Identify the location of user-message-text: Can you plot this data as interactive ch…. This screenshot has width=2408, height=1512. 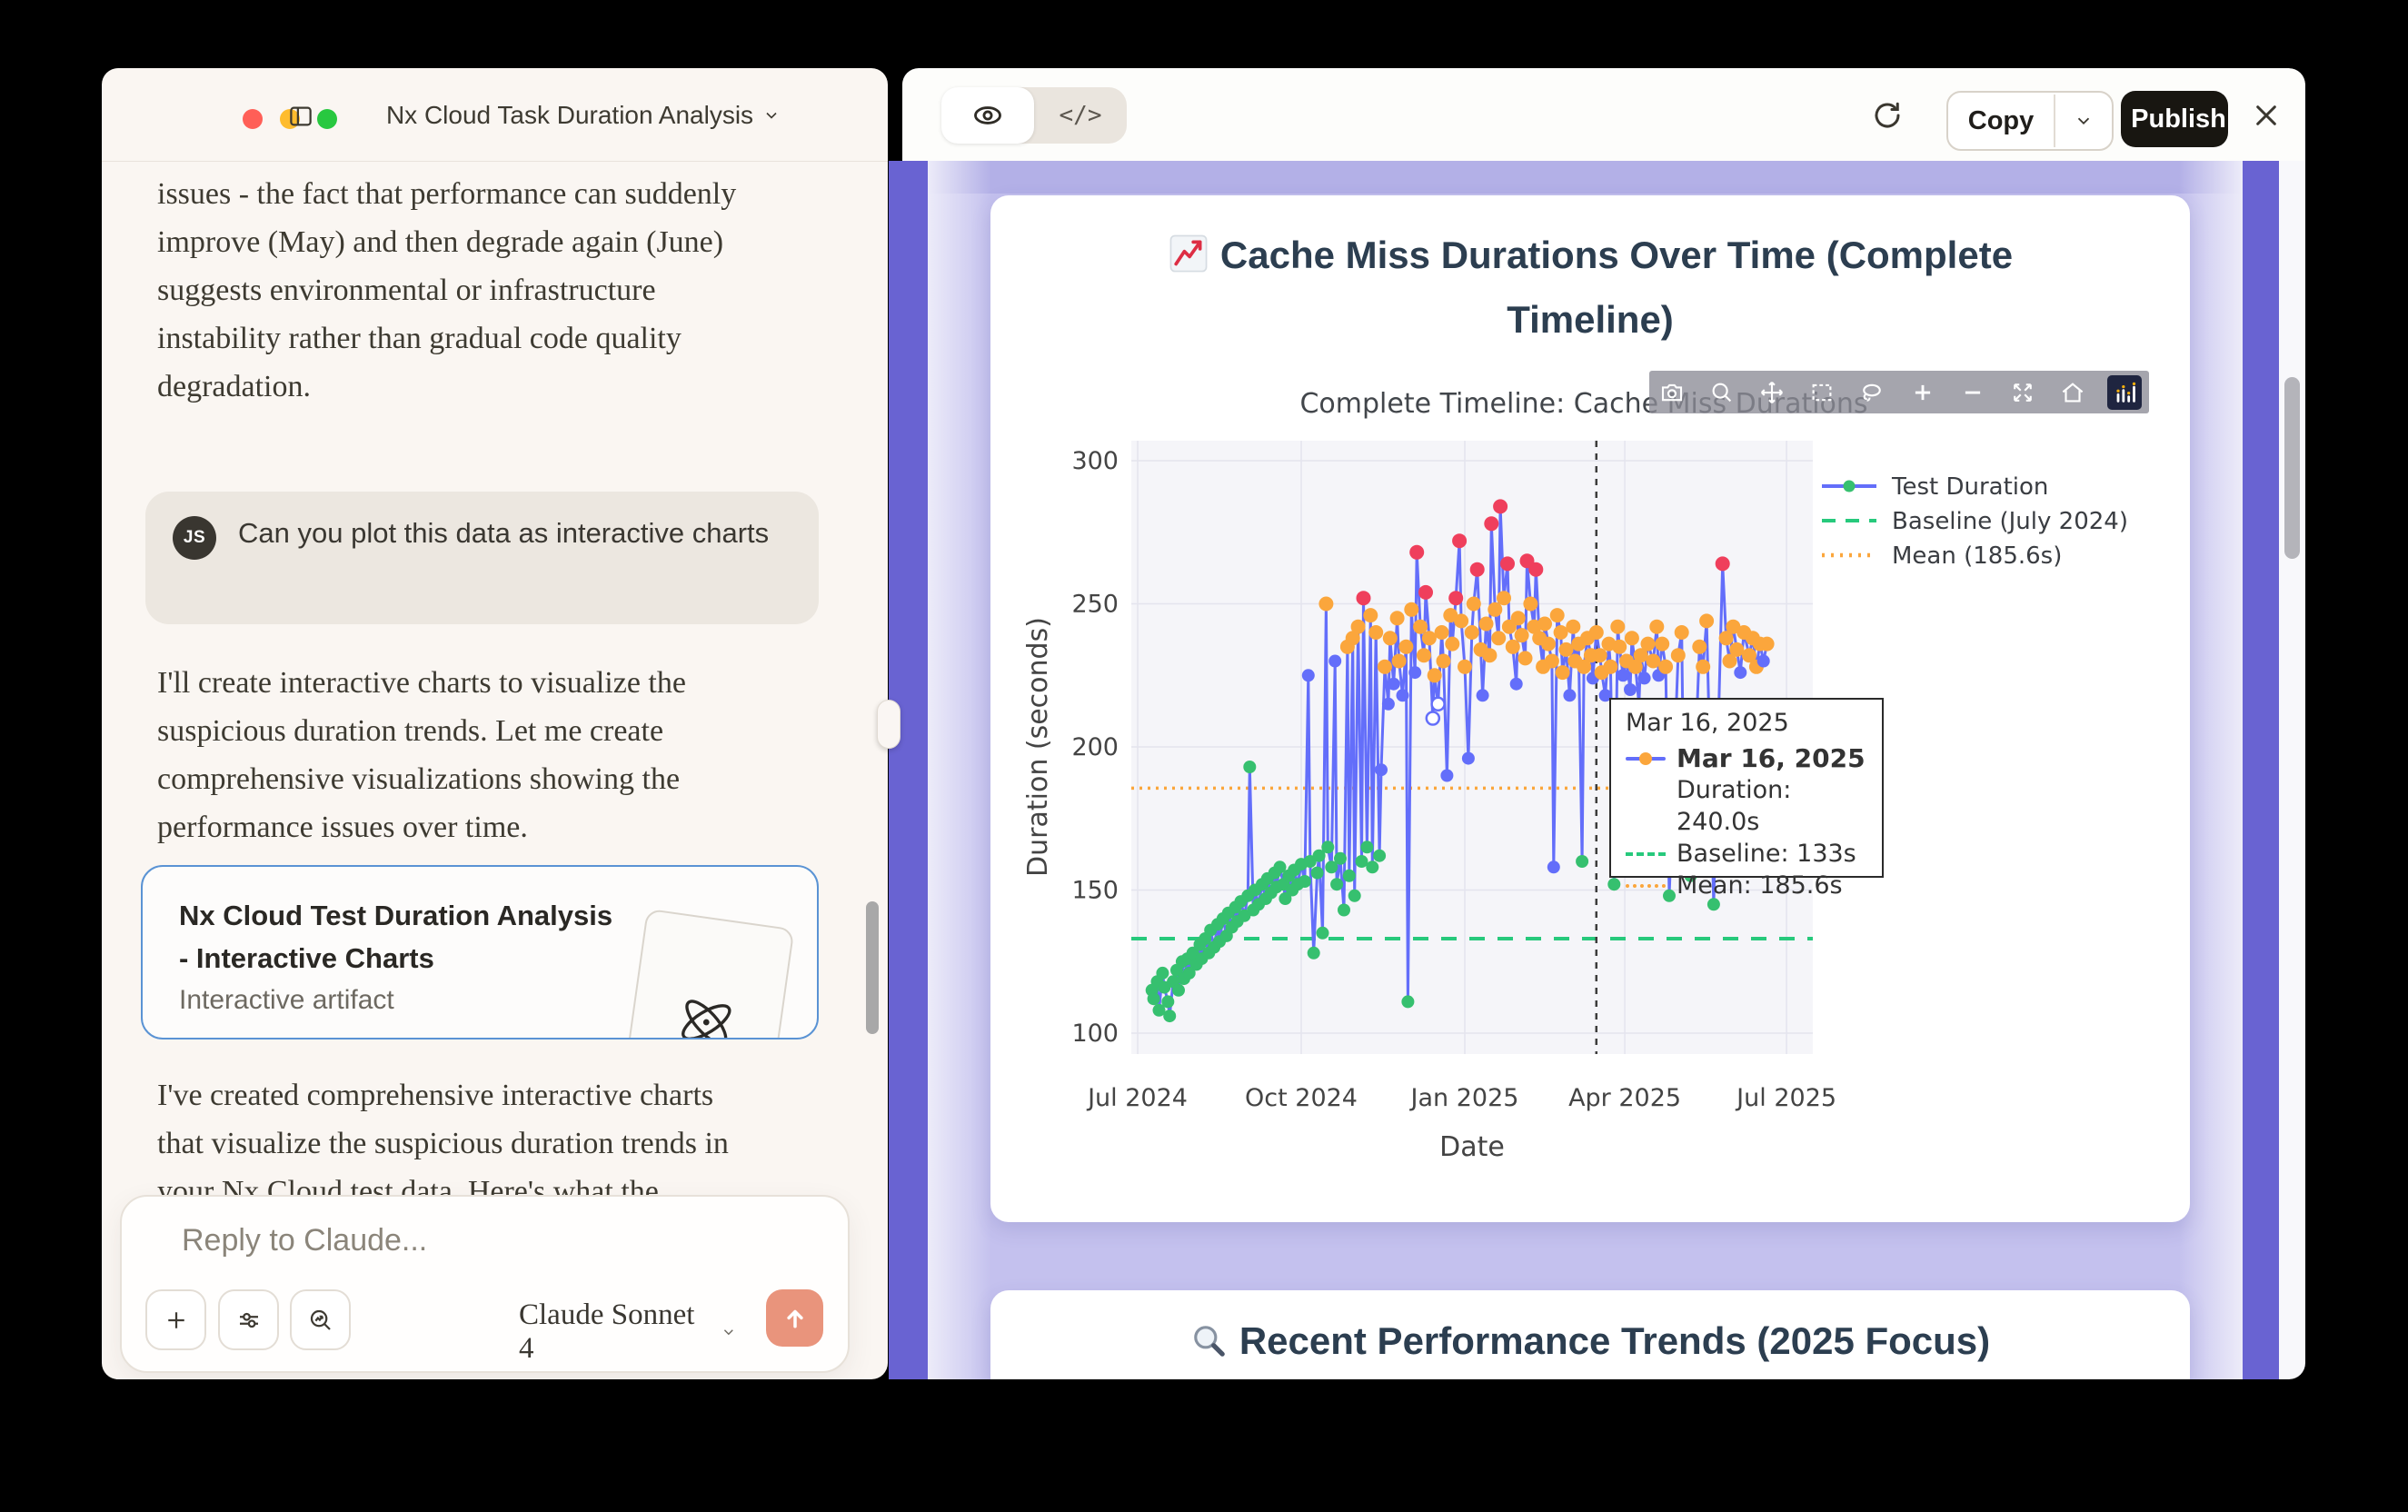
(504, 533).